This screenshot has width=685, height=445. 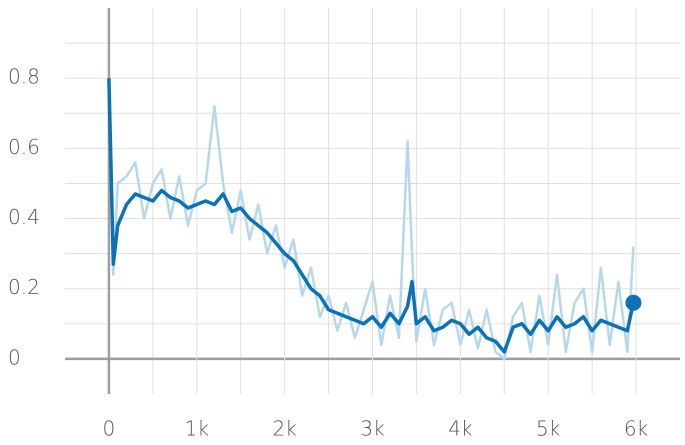 What do you see at coordinates (24, 77) in the screenshot?
I see `y-tick-label: 0.8` at bounding box center [24, 77].